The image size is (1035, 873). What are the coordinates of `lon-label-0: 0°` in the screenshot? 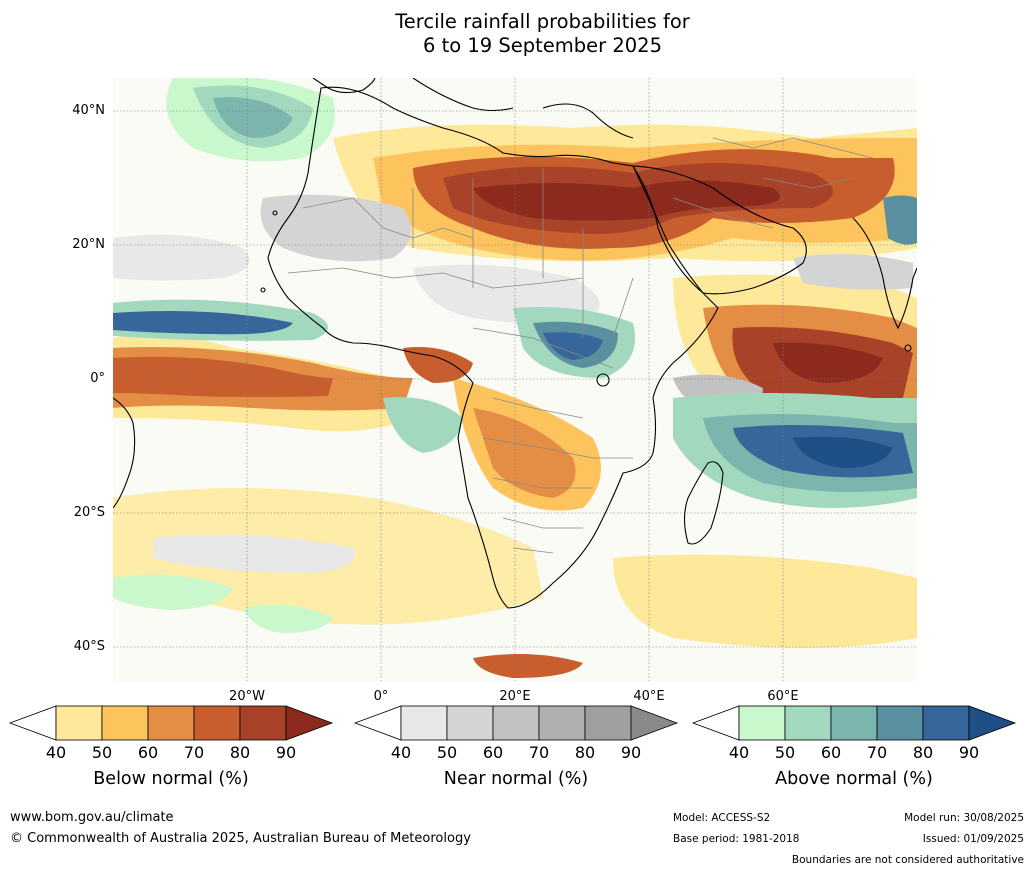 It's located at (381, 696).